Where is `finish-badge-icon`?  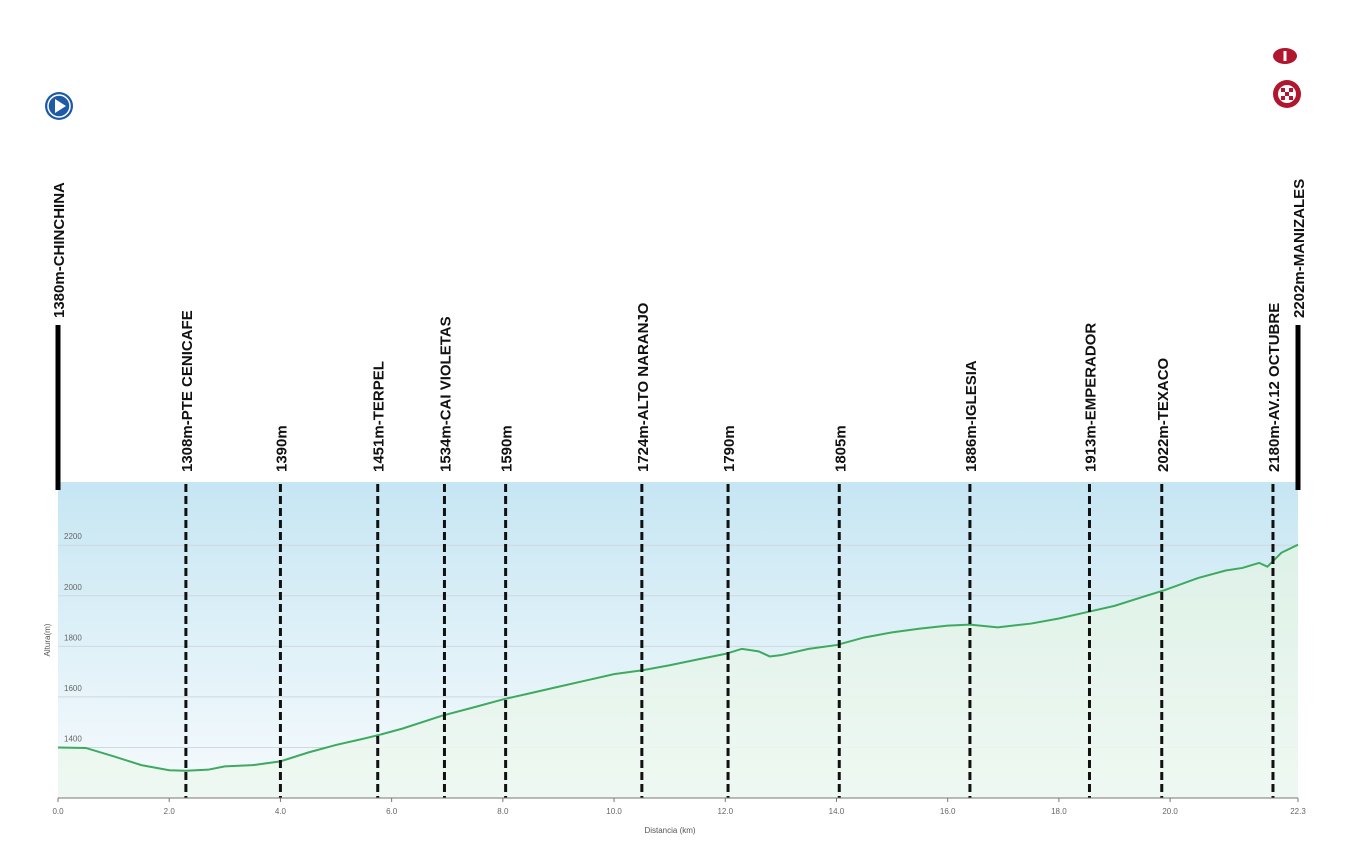
finish-badge-icon is located at coordinates (1285, 56).